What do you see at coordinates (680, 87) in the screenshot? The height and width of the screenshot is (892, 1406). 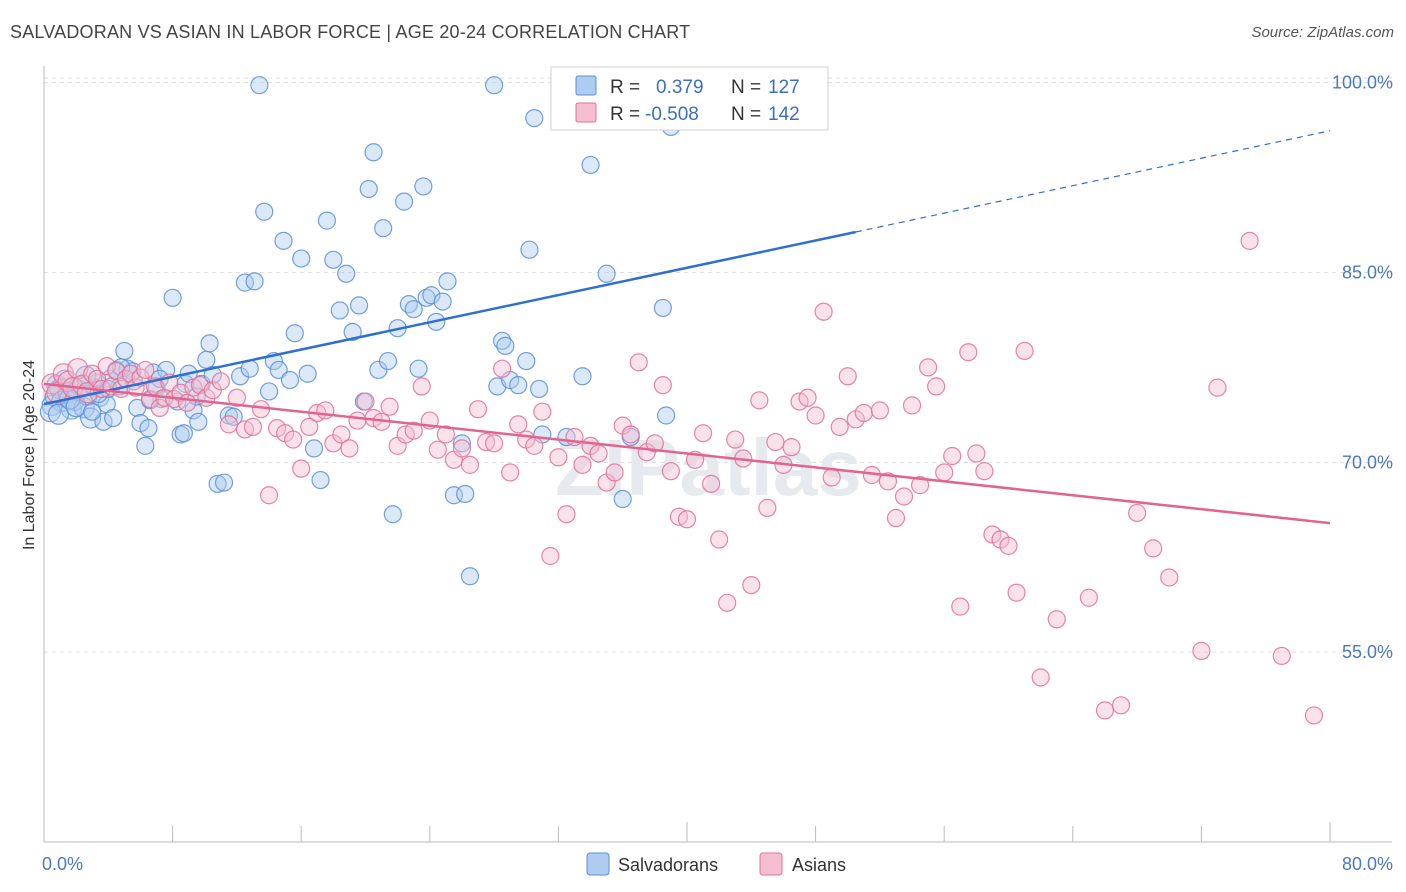 I see `legend-r-value-1: 0.379` at bounding box center [680, 87].